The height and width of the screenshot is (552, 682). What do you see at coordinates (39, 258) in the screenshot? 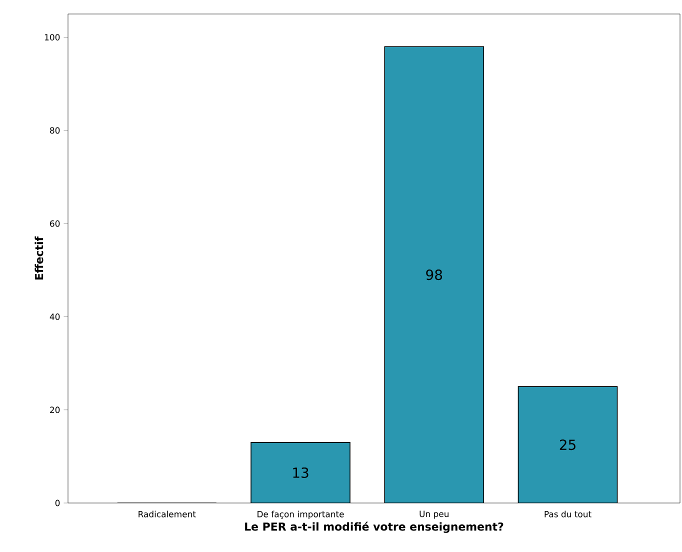
I see `y-axis-title: Effectif` at bounding box center [39, 258].